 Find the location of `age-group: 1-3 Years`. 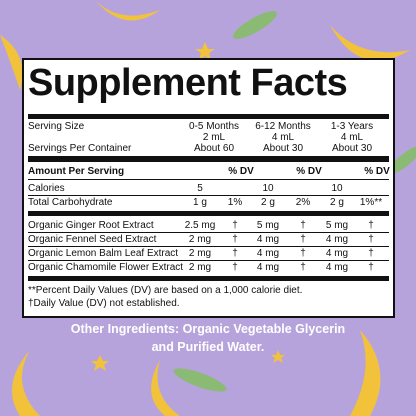

age-group: 1-3 Years is located at coordinates (352, 126).